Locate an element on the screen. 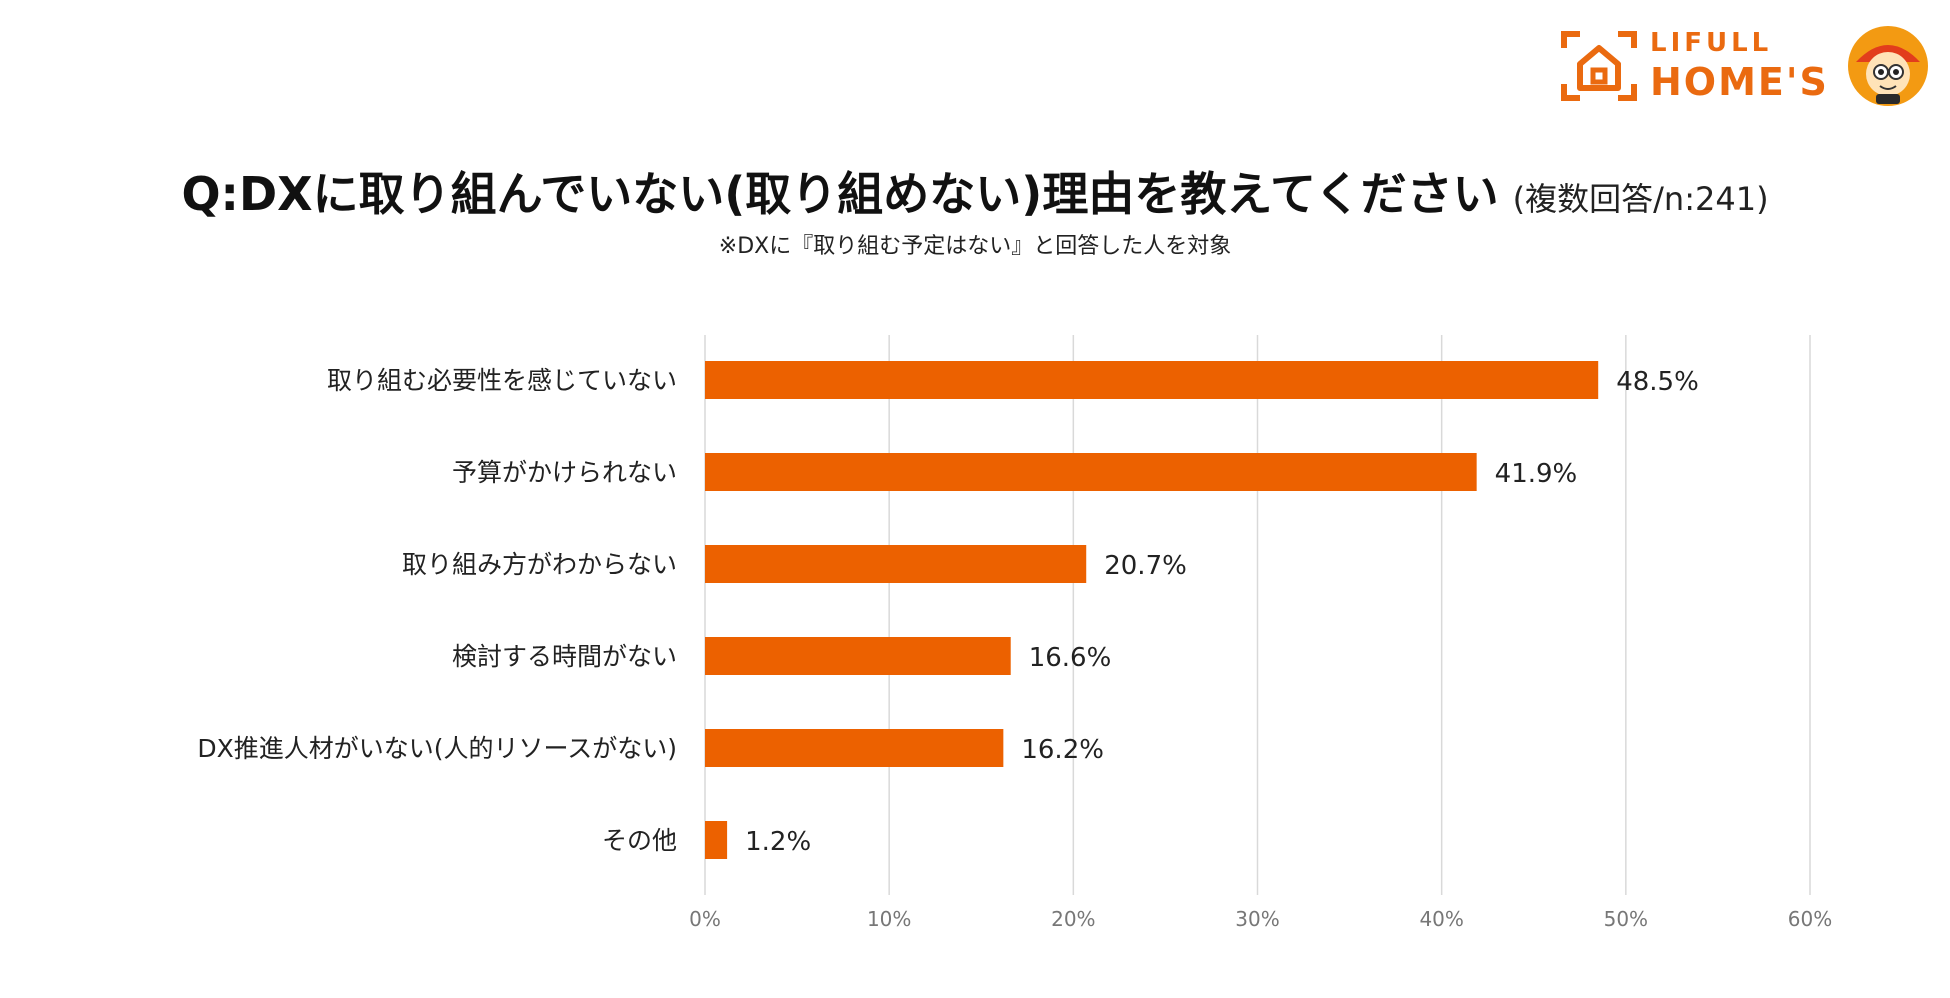  tick-label: 60% is located at coordinates (1810, 919).